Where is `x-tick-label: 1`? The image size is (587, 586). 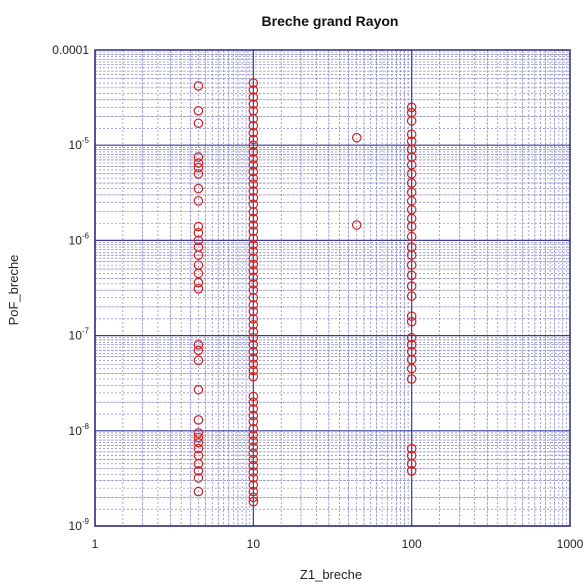
x-tick-label: 1 is located at coordinates (95, 544).